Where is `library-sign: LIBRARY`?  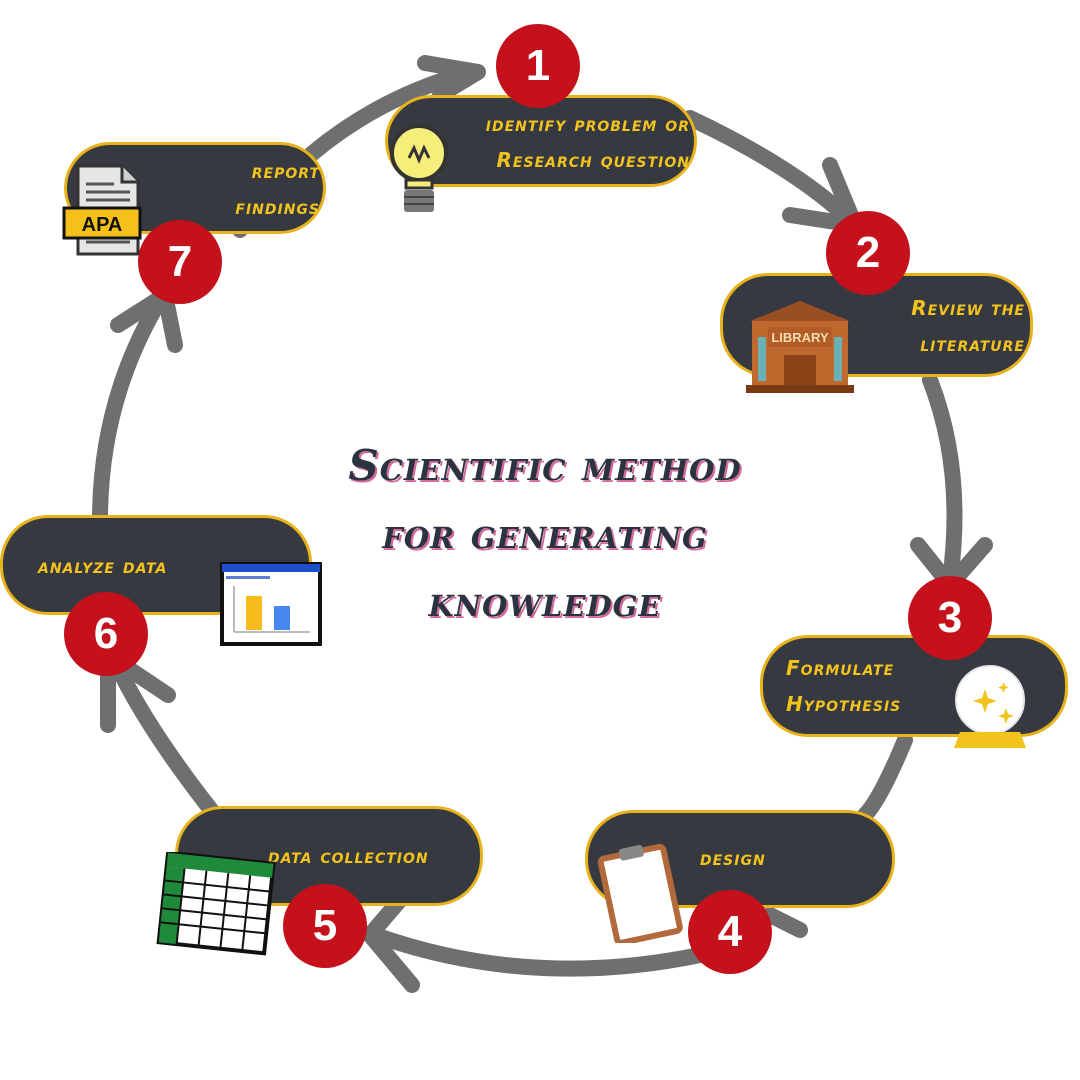
library-sign: LIBRARY is located at coordinates (800, 337).